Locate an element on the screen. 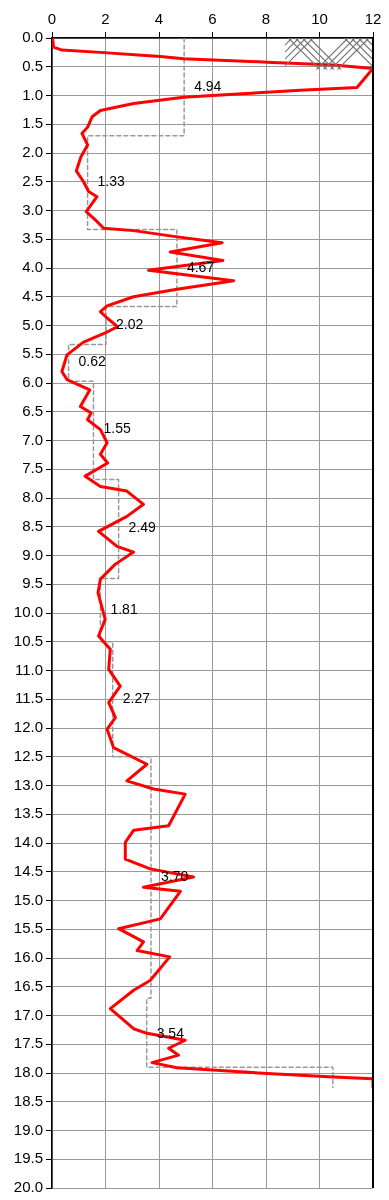 The image size is (389, 1200). y-tick-label: 18.0 is located at coordinates (28, 1072).